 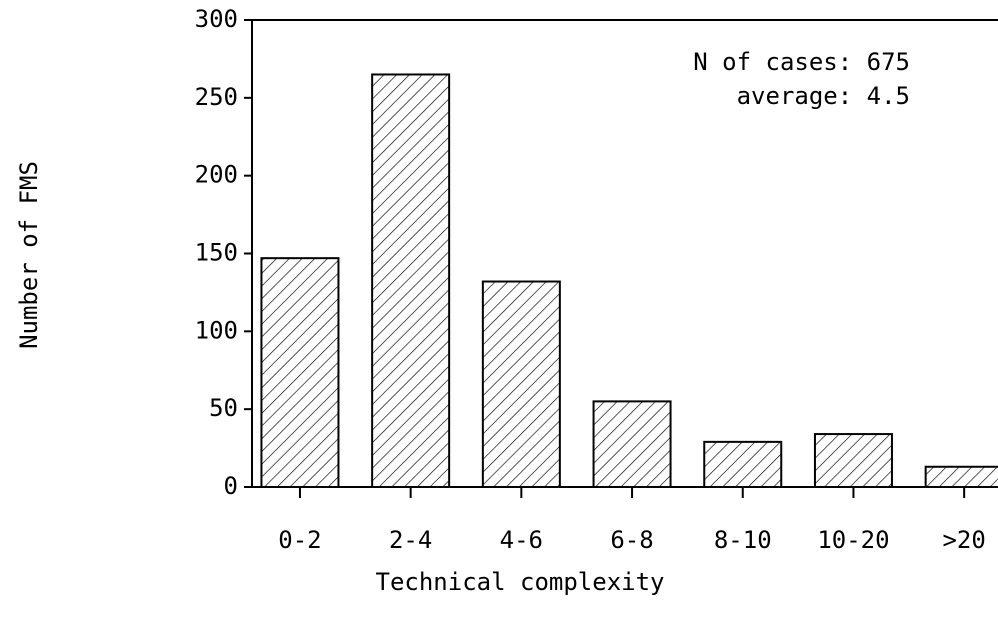 I want to click on y-tick-label: 50, so click(x=223, y=408).